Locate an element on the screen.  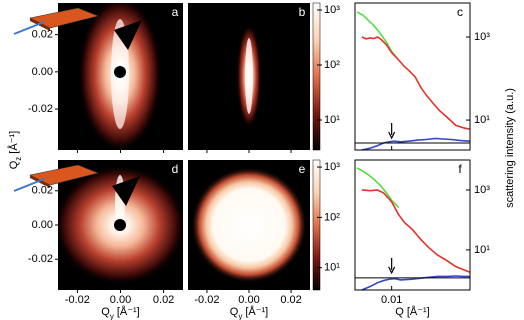
panel-label: b is located at coordinates (302, 12).